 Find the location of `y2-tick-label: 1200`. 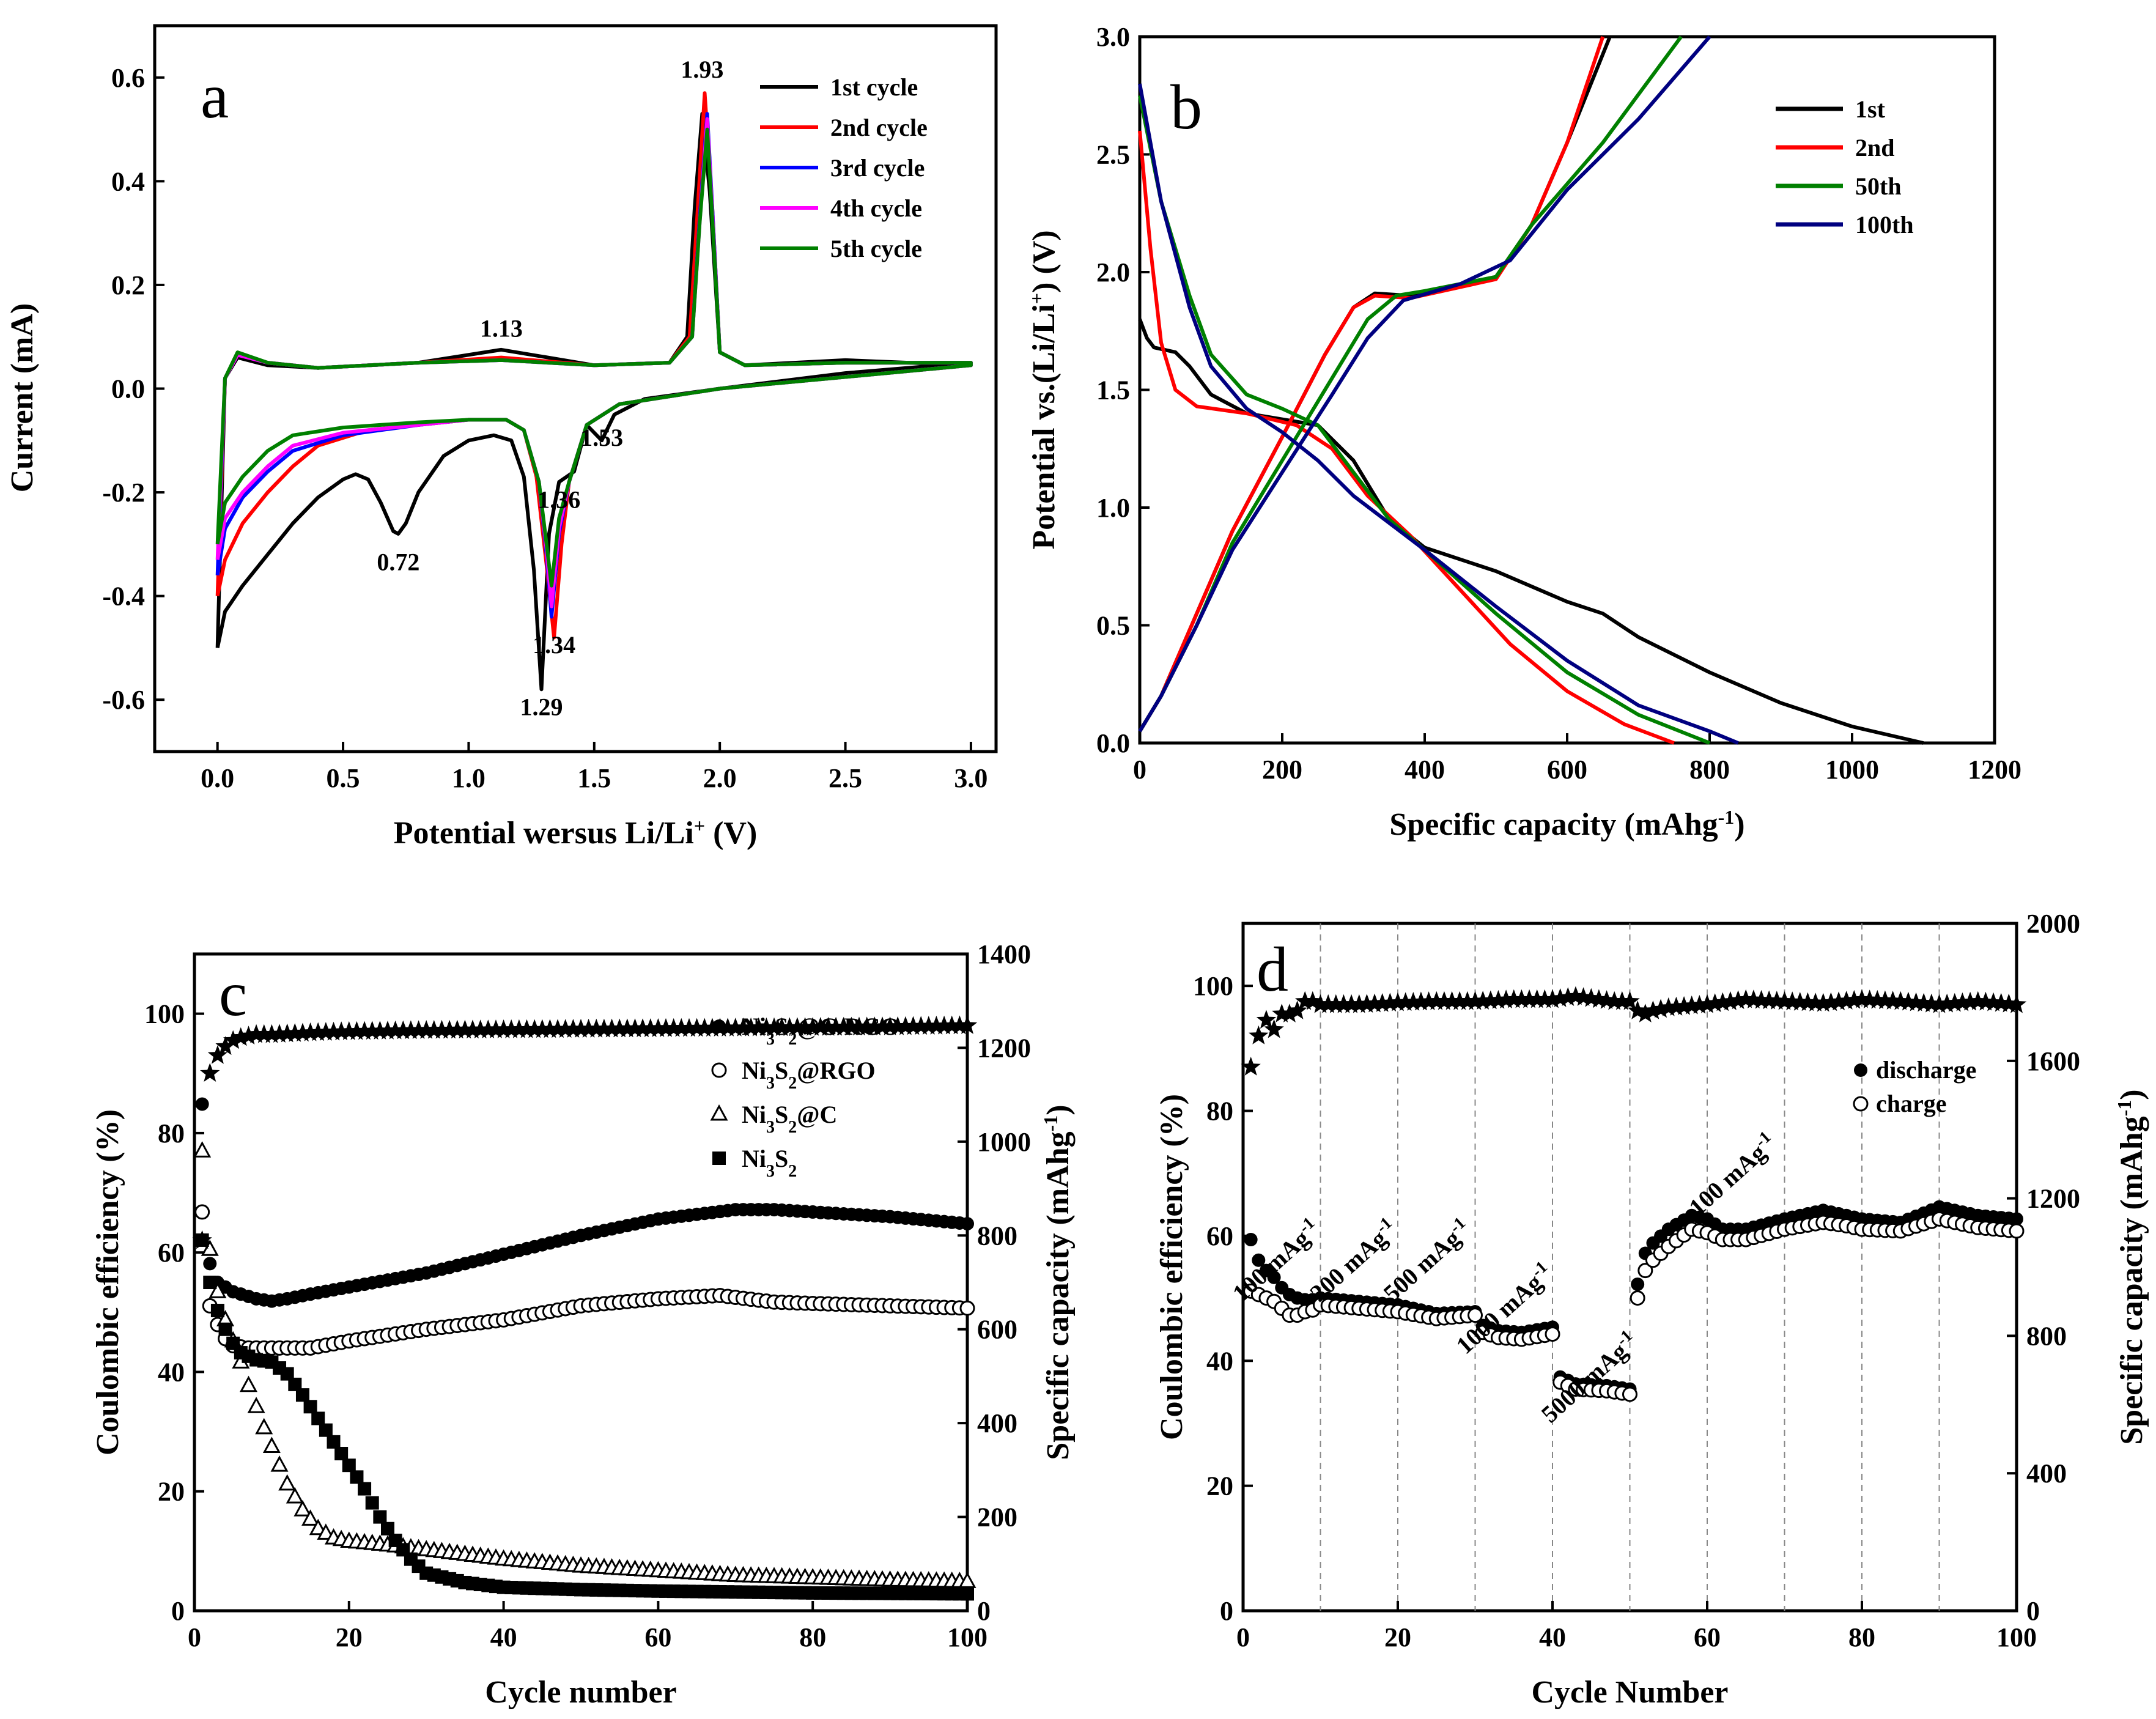

y2-tick-label: 1200 is located at coordinates (2053, 1199).